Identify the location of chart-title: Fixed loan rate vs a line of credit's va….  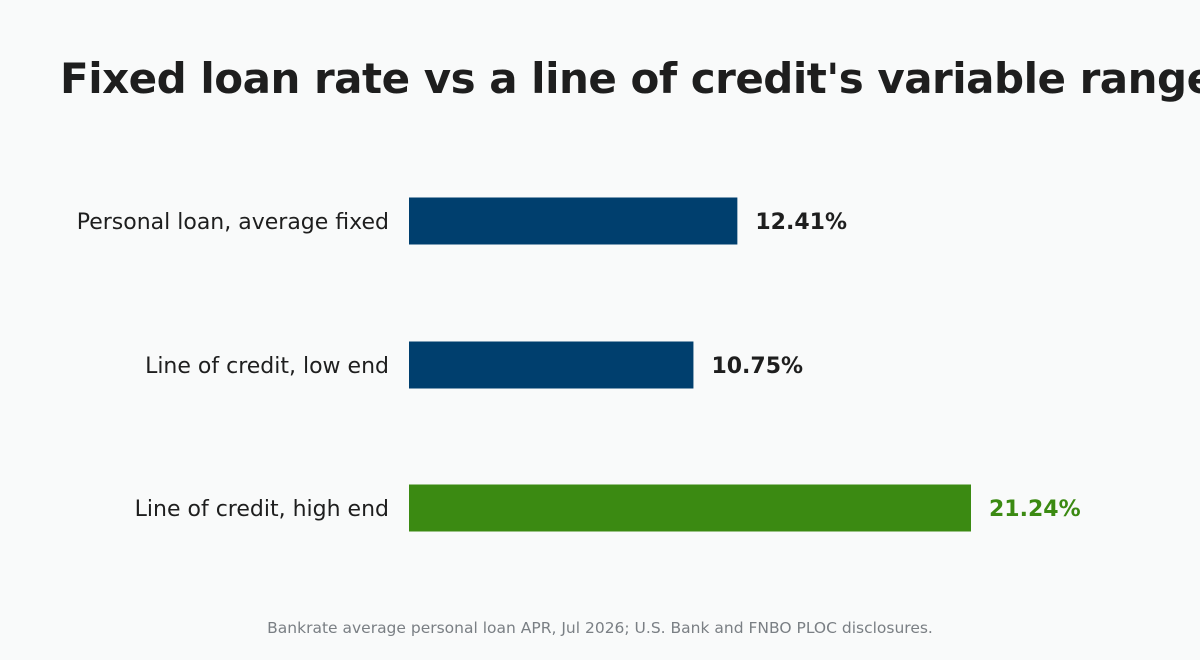
(630, 78).